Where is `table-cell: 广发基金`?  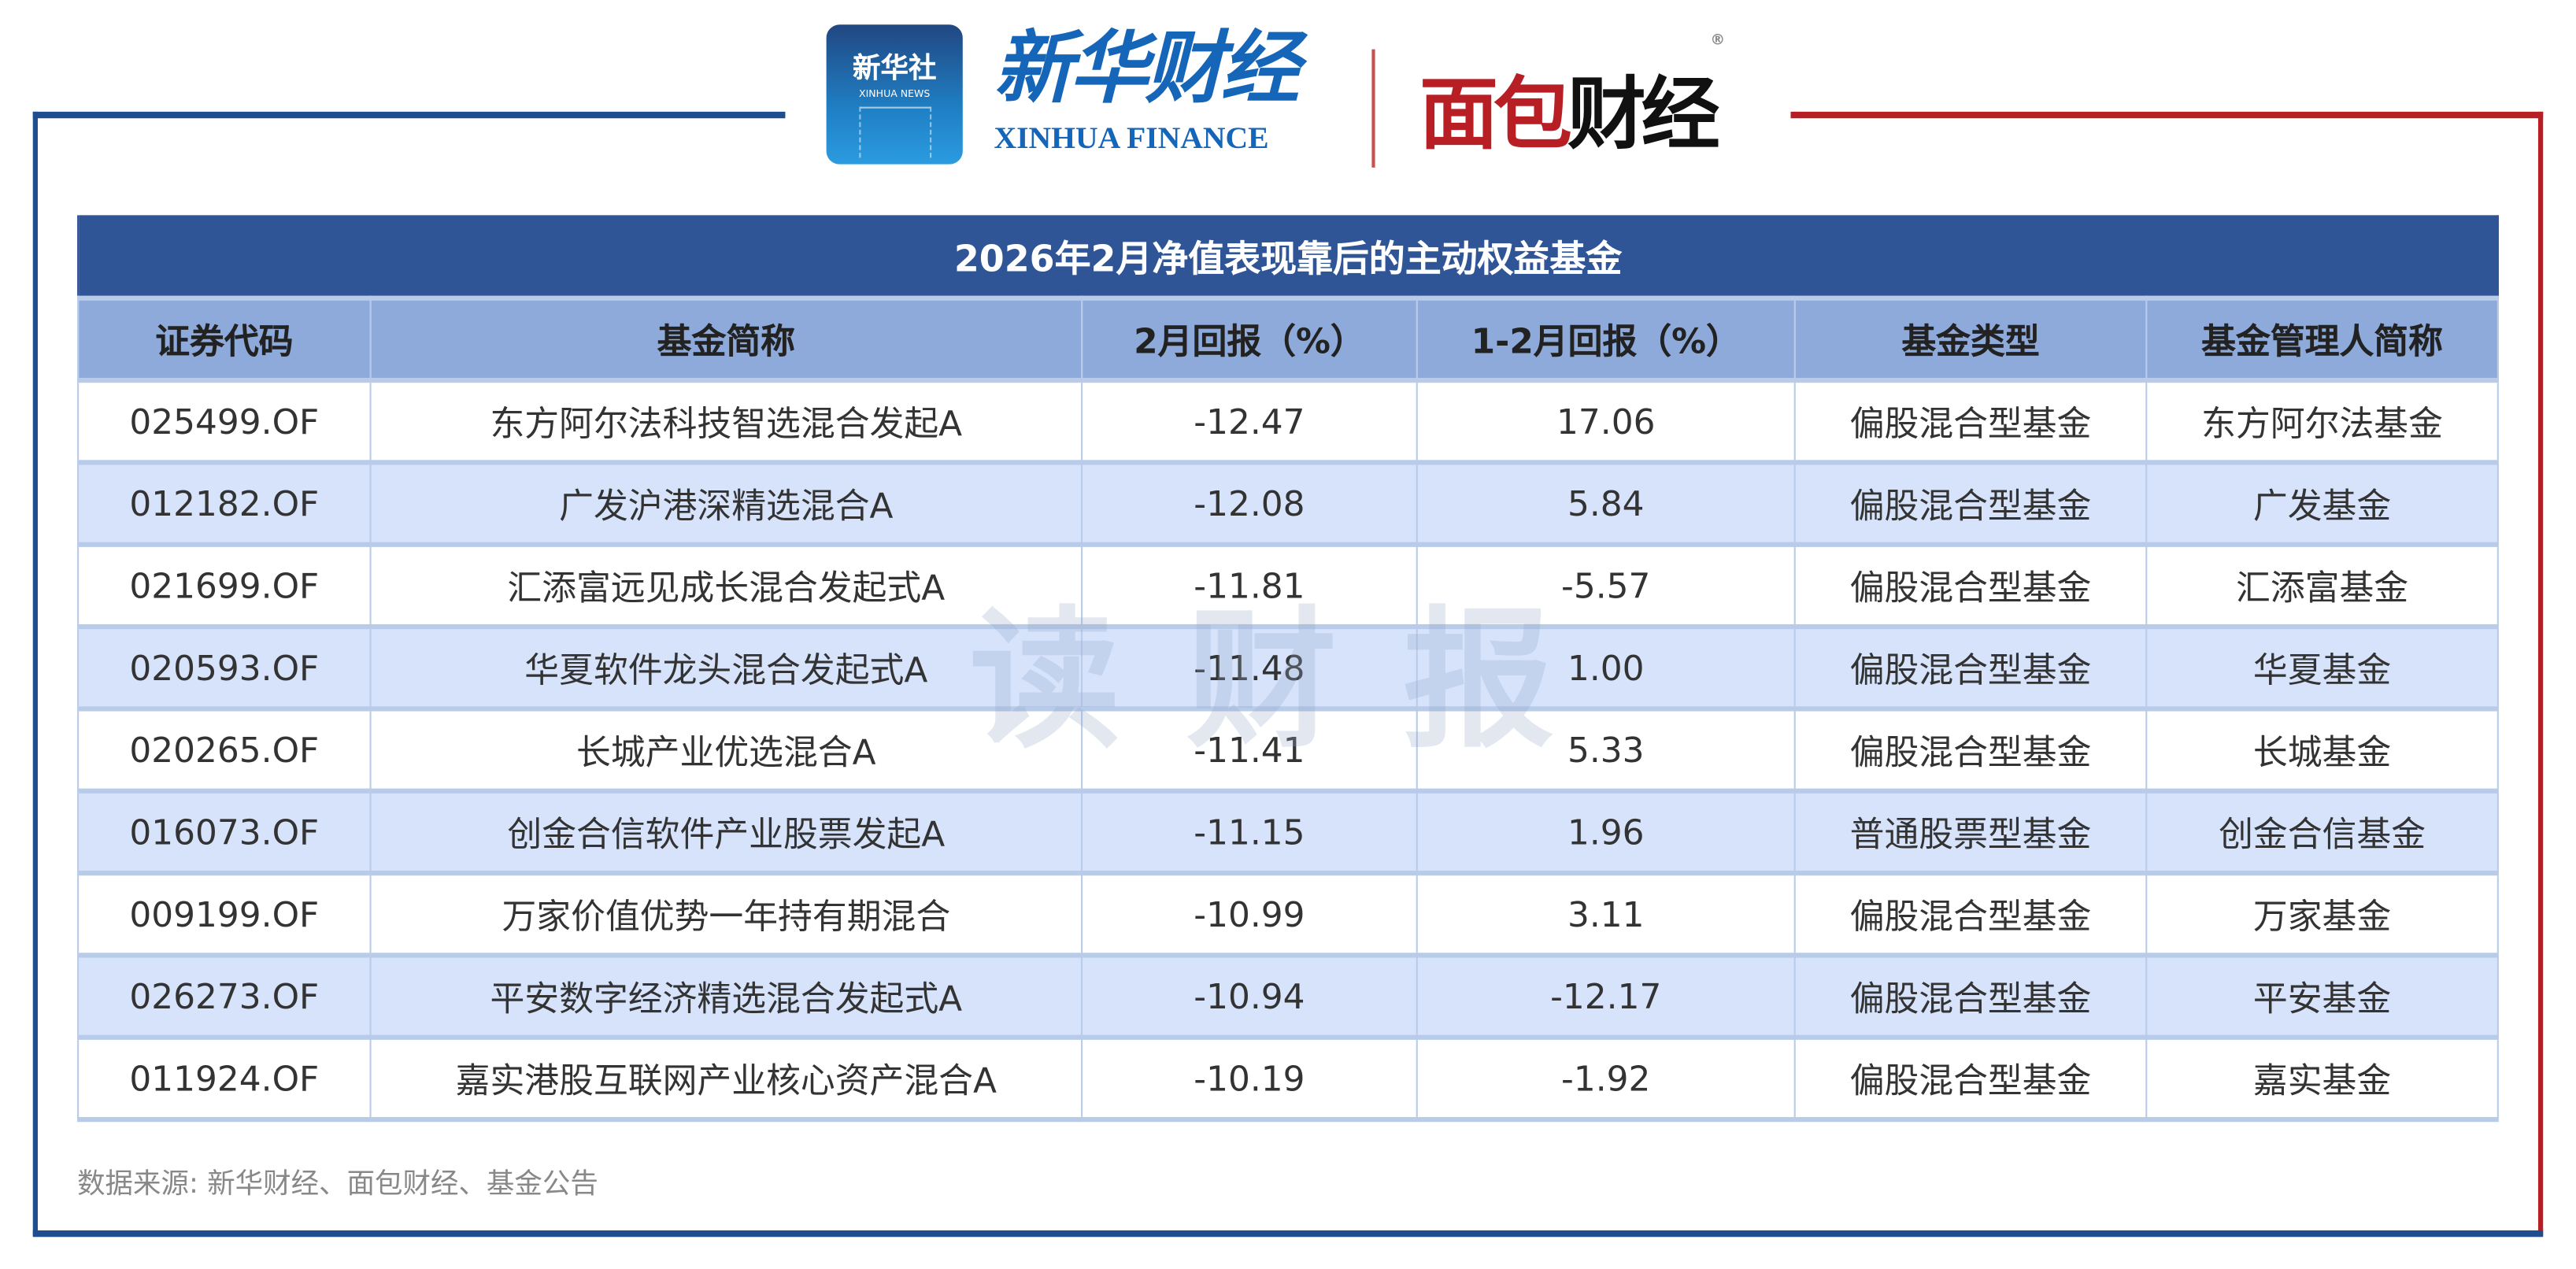
table-cell: 广发基金 is located at coordinates (2322, 503).